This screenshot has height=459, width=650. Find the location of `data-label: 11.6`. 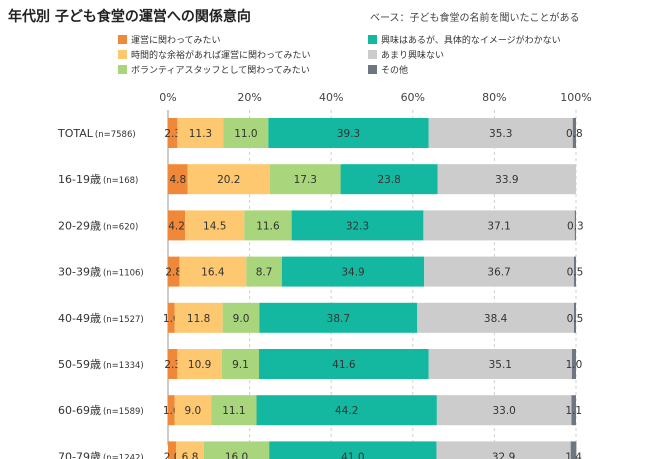

data-label: 11.6 is located at coordinates (268, 226).